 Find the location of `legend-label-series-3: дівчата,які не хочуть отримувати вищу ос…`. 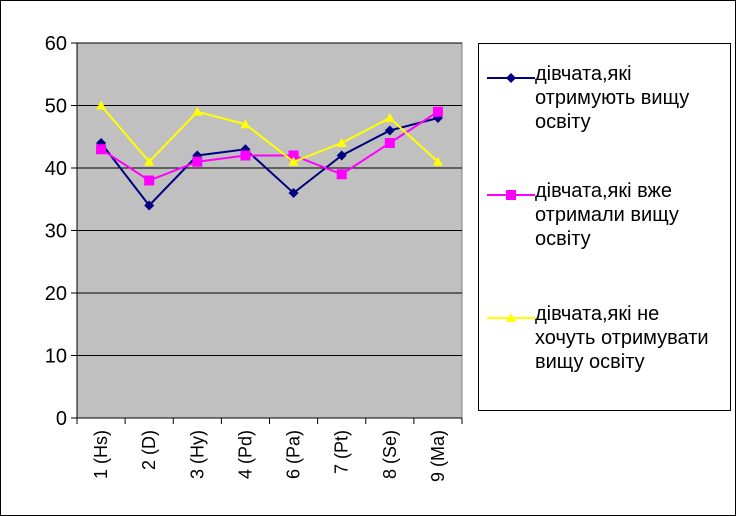

legend-label-series-3: дівчата,які не хочуть отримувати вищу ос… is located at coordinates (622, 338).